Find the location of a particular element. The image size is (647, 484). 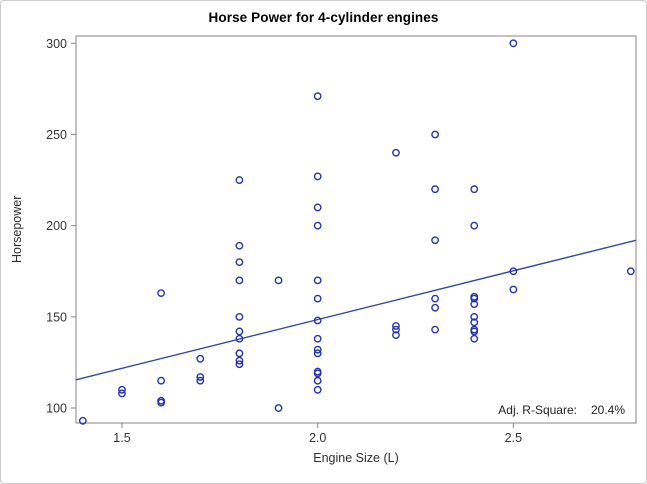

y-axis-title: Horsepower is located at coordinates (17, 229).